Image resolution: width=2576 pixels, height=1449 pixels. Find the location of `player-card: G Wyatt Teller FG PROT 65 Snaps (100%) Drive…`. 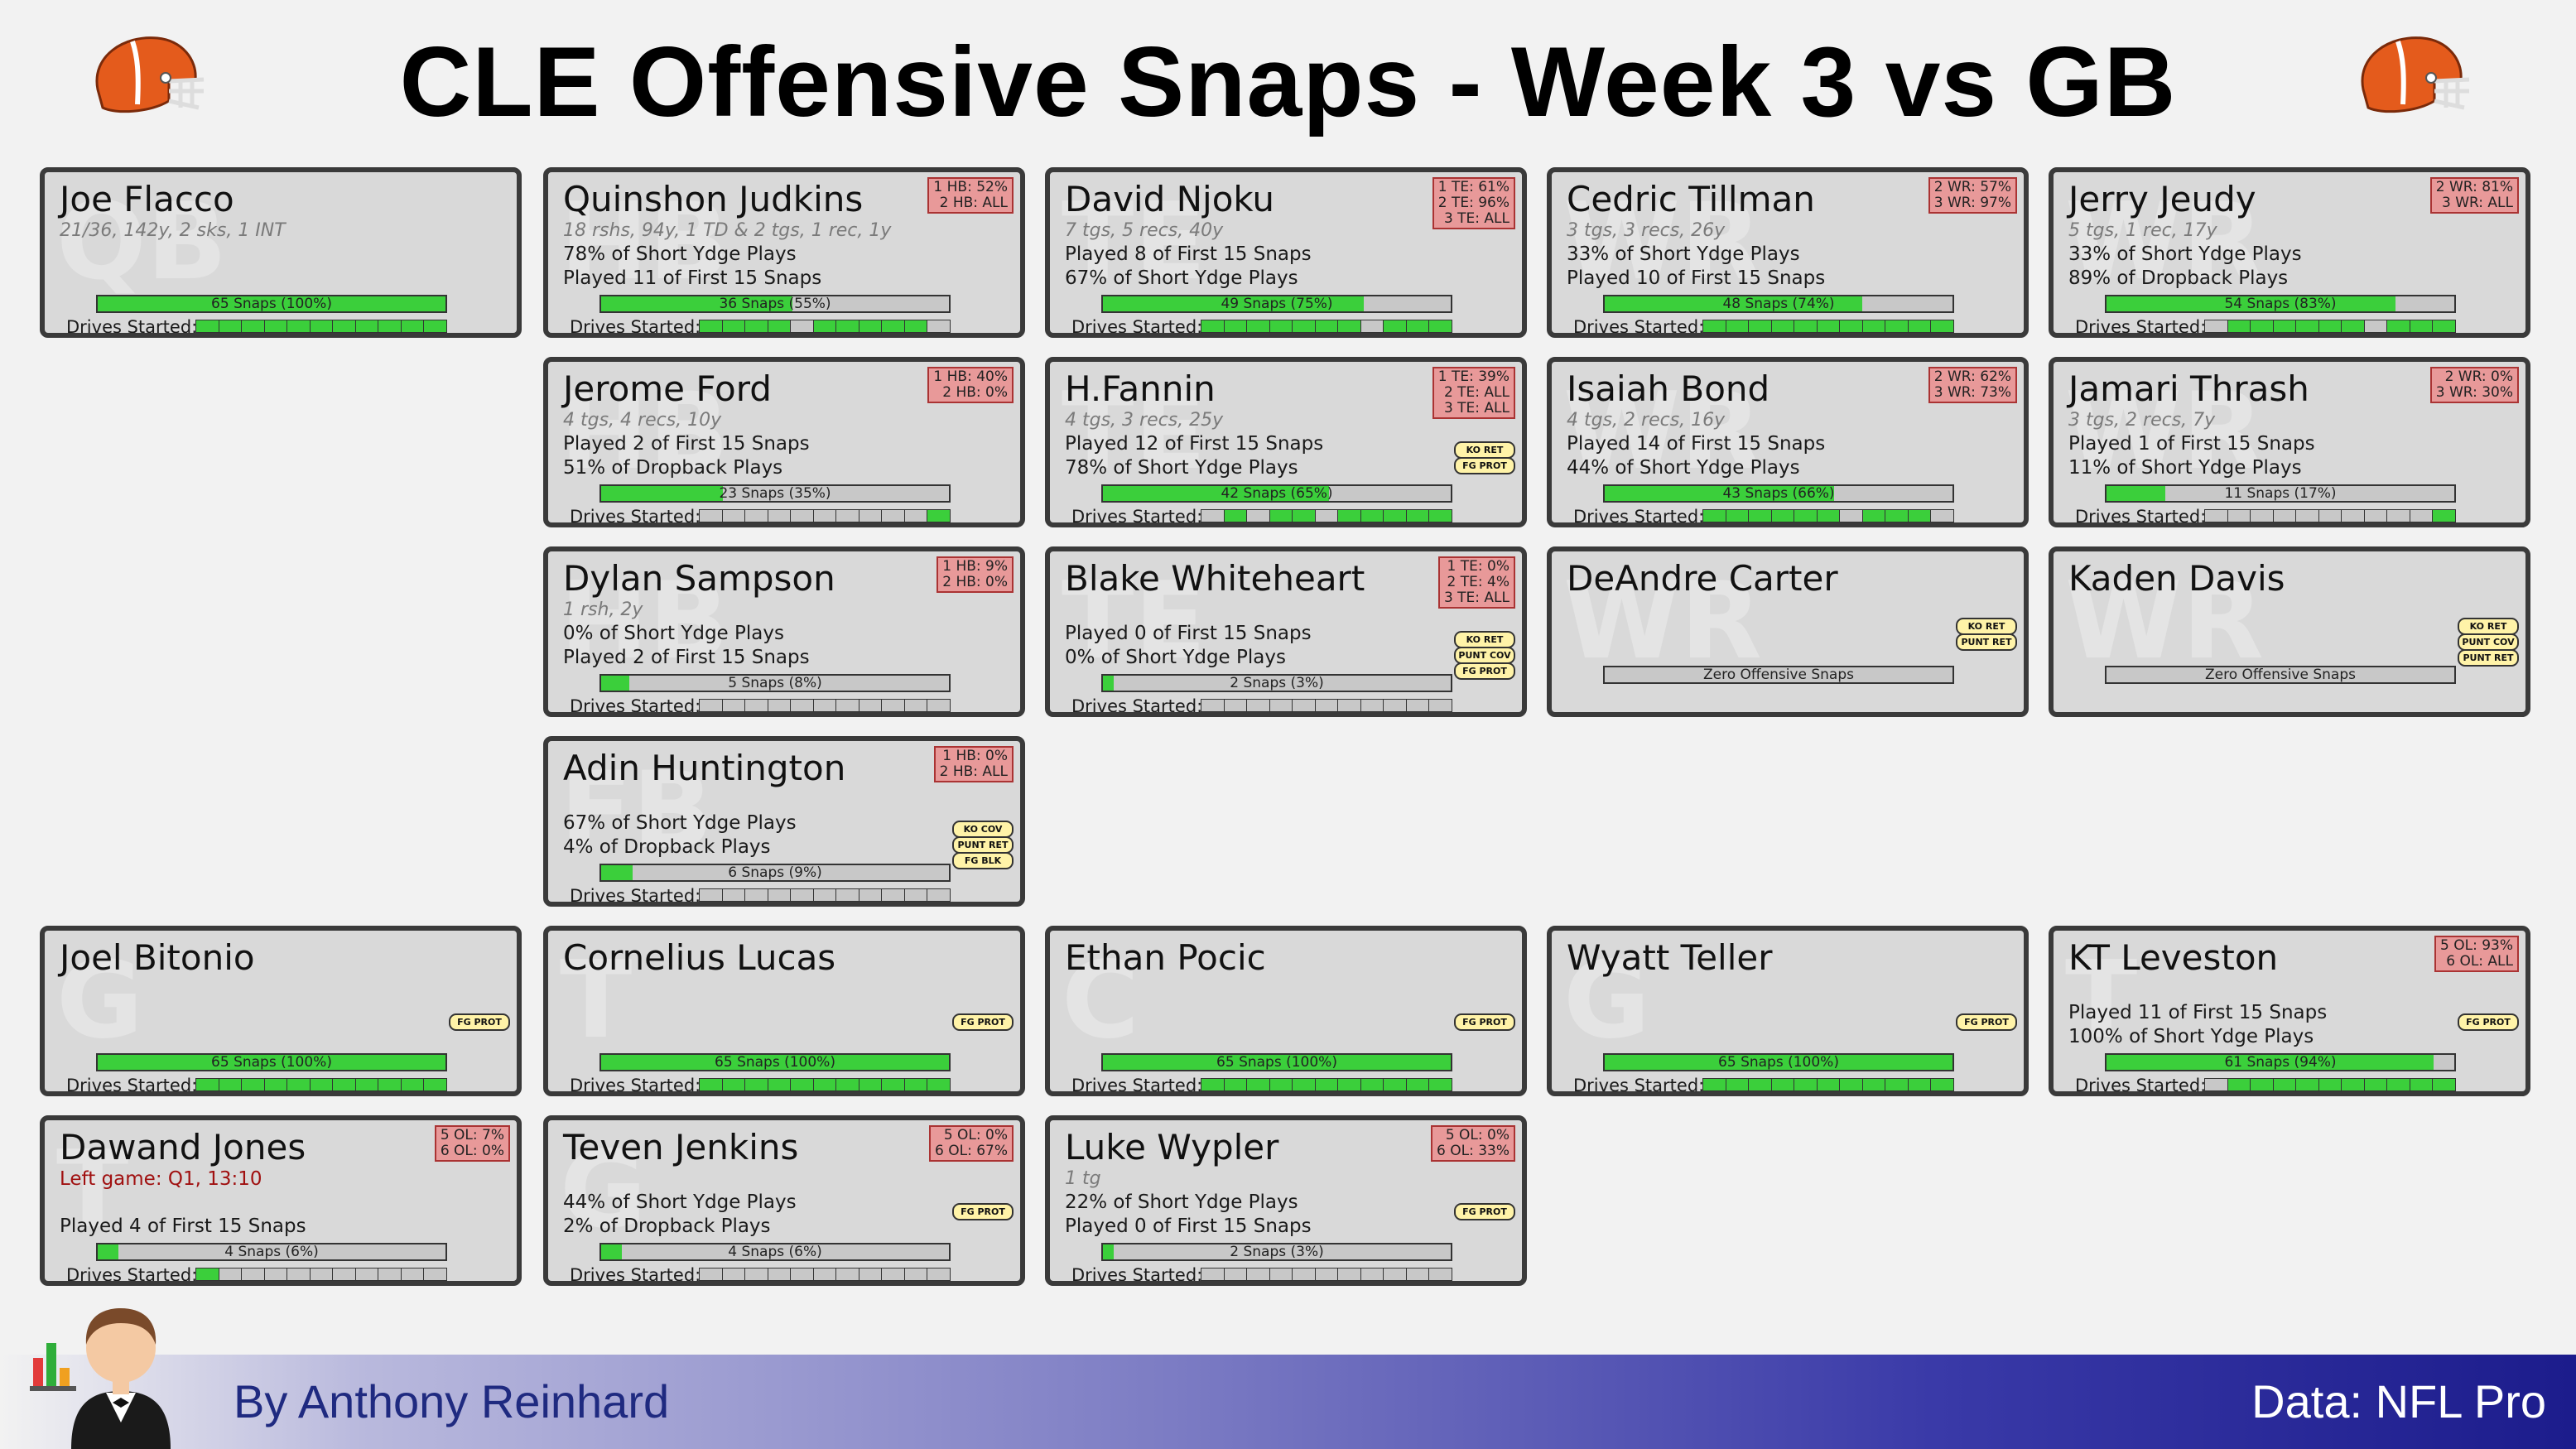

player-card: G Wyatt Teller FG PROT 65 Snaps (100%) Drive… is located at coordinates (1788, 1011).